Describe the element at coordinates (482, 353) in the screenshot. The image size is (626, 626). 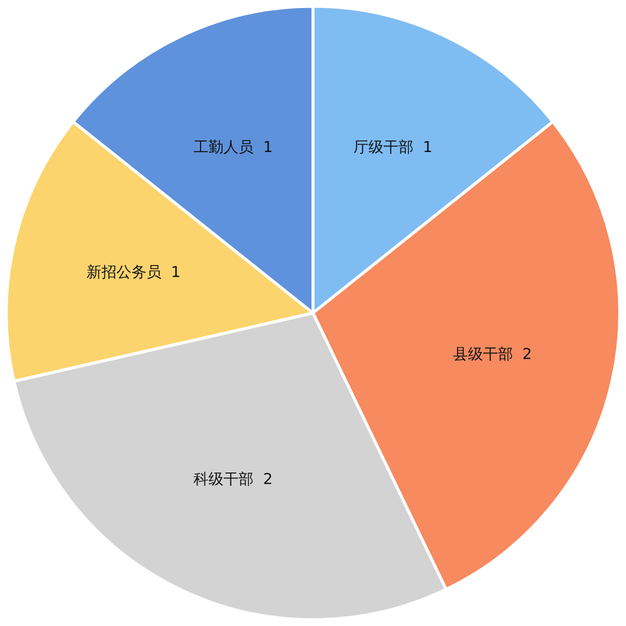
I see `slice-label: 县级干部` at that location.